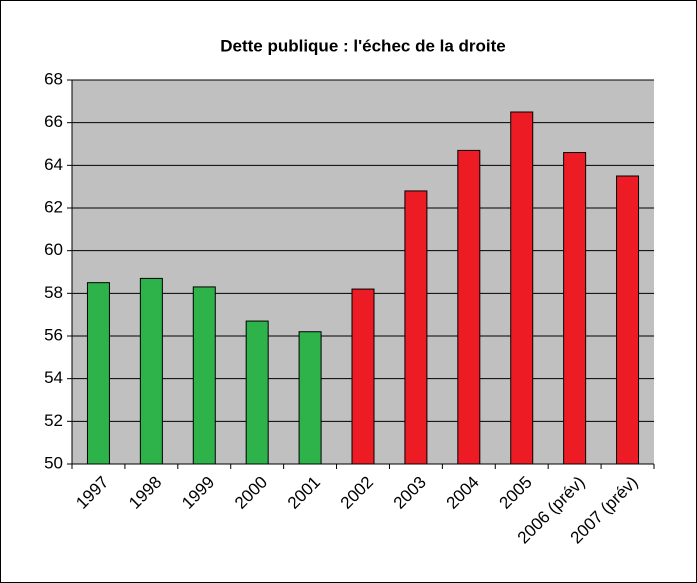  I want to click on y-tick-label: 58, so click(53, 292).